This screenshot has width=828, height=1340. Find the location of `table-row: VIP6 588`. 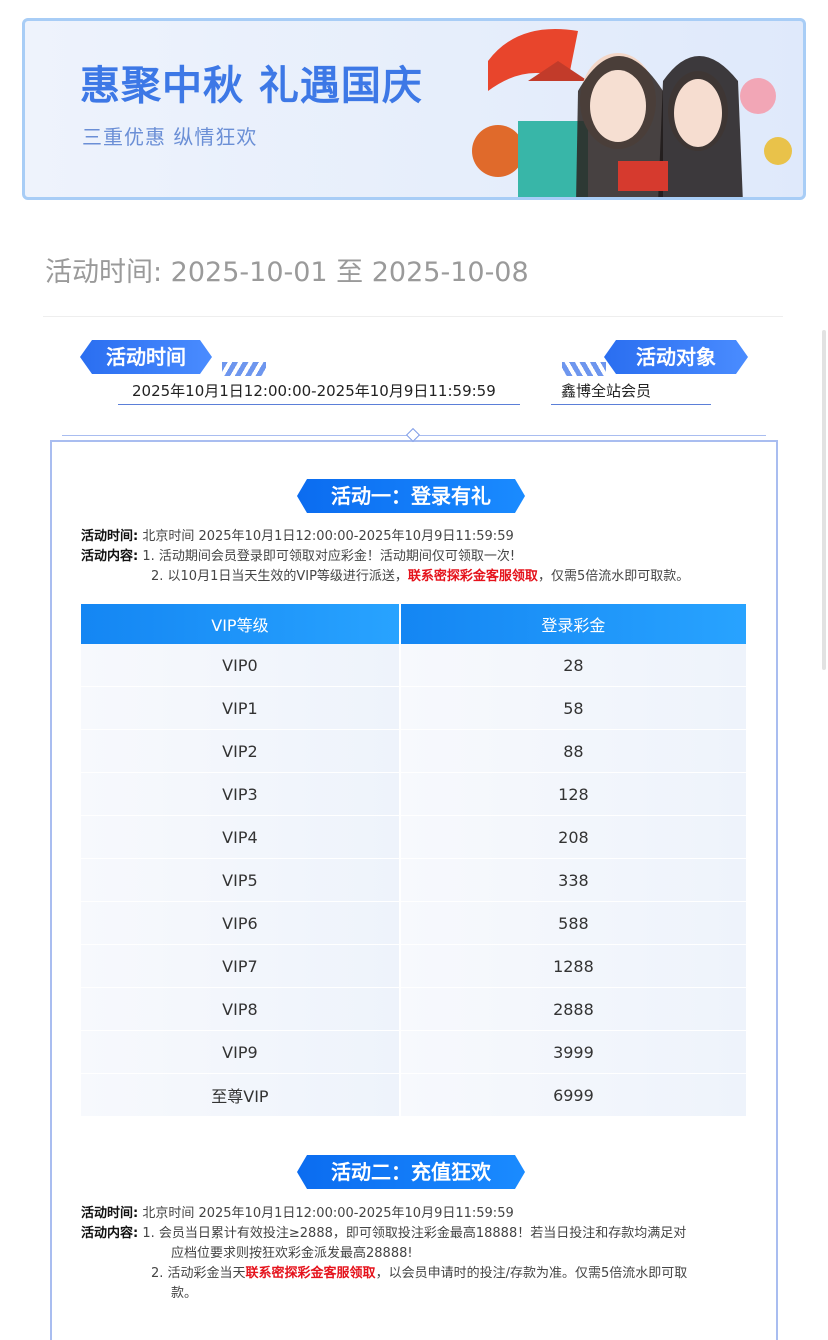

table-row: VIP6 588 is located at coordinates (413, 923).